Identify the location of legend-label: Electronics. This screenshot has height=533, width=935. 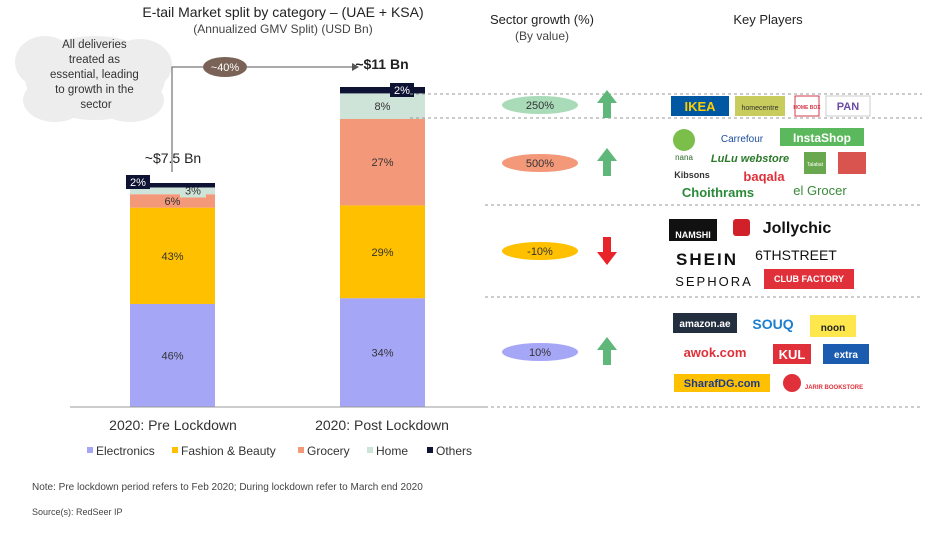
(125, 451).